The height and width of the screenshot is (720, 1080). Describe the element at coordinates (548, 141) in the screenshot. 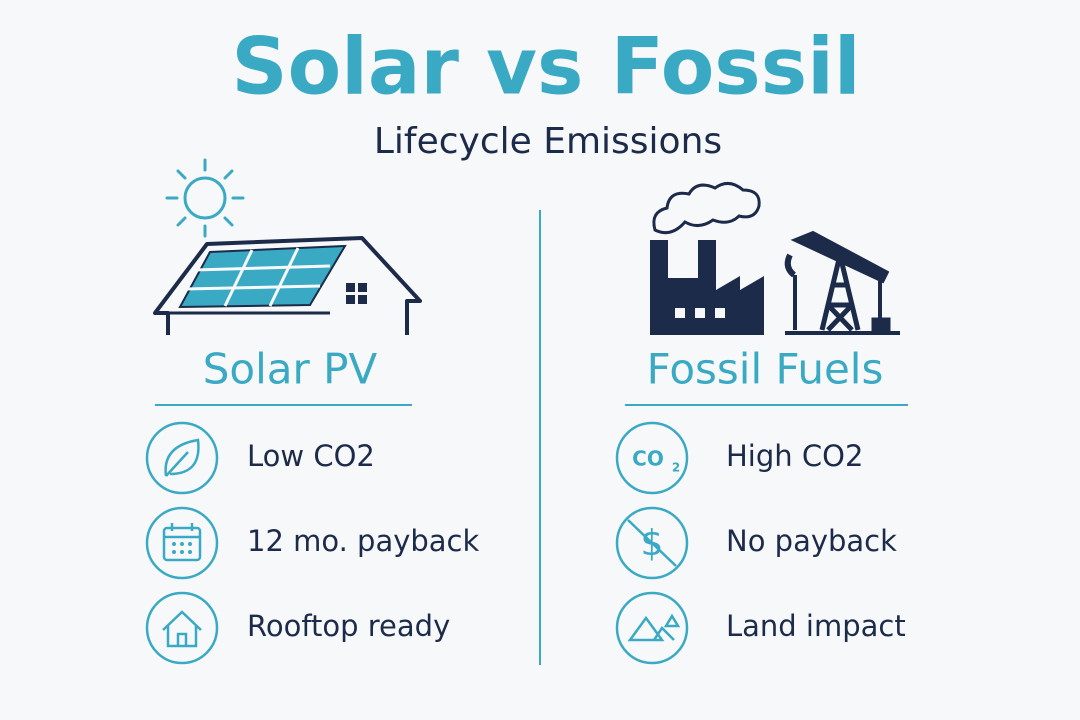

I see `subtitle: Lifecycle Emissions` at that location.